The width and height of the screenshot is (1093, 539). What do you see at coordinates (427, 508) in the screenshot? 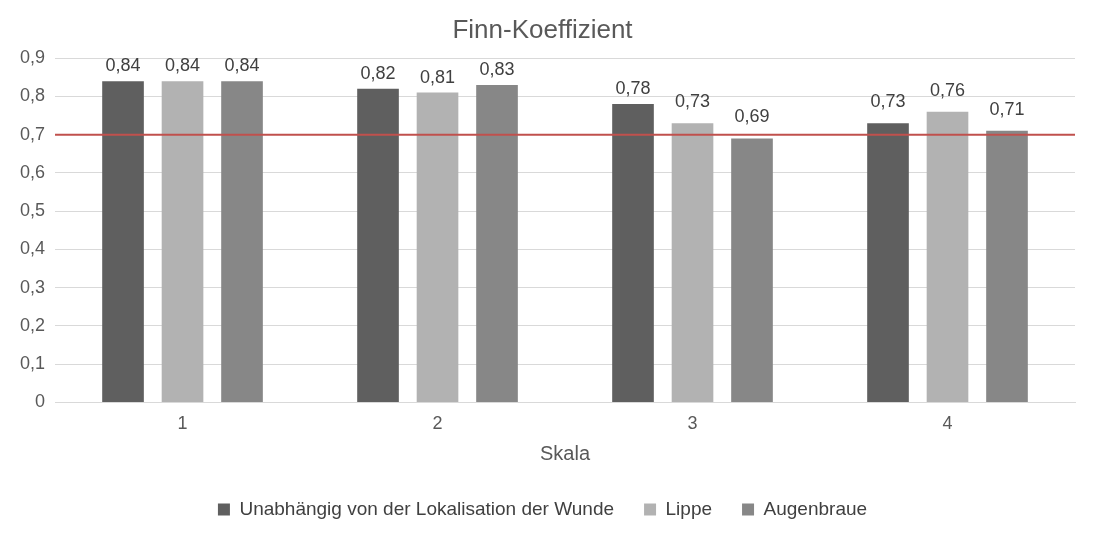
I see `legend-label: Unabhängig von der Lokalisation der Wunde` at bounding box center [427, 508].